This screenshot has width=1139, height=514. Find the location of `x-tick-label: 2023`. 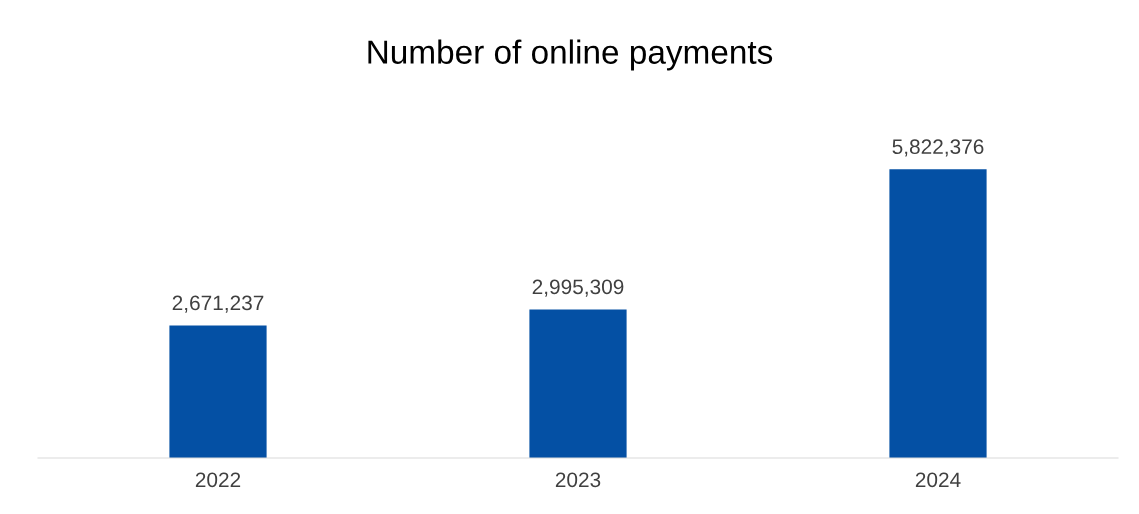

x-tick-label: 2023 is located at coordinates (578, 480).